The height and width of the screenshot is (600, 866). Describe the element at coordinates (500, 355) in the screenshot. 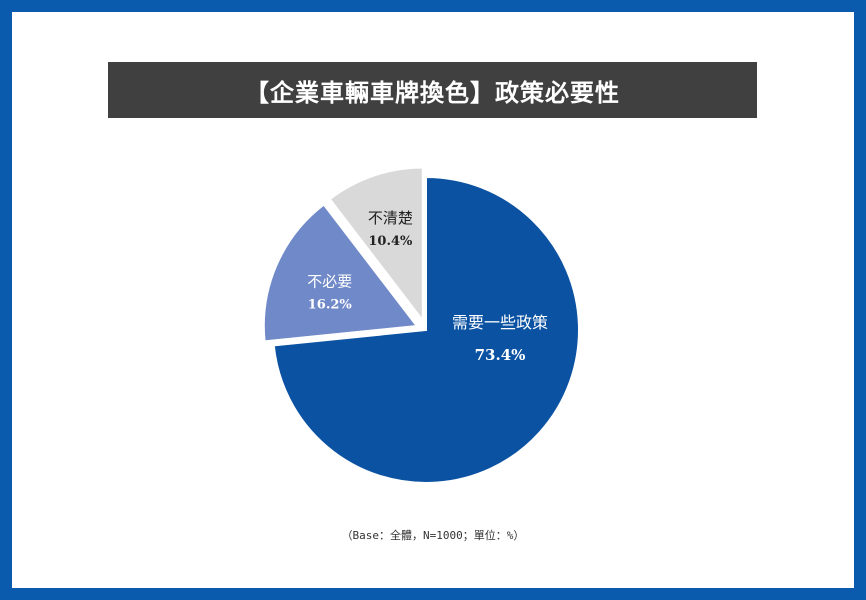

I see `slice-value-label: 73.4%` at that location.